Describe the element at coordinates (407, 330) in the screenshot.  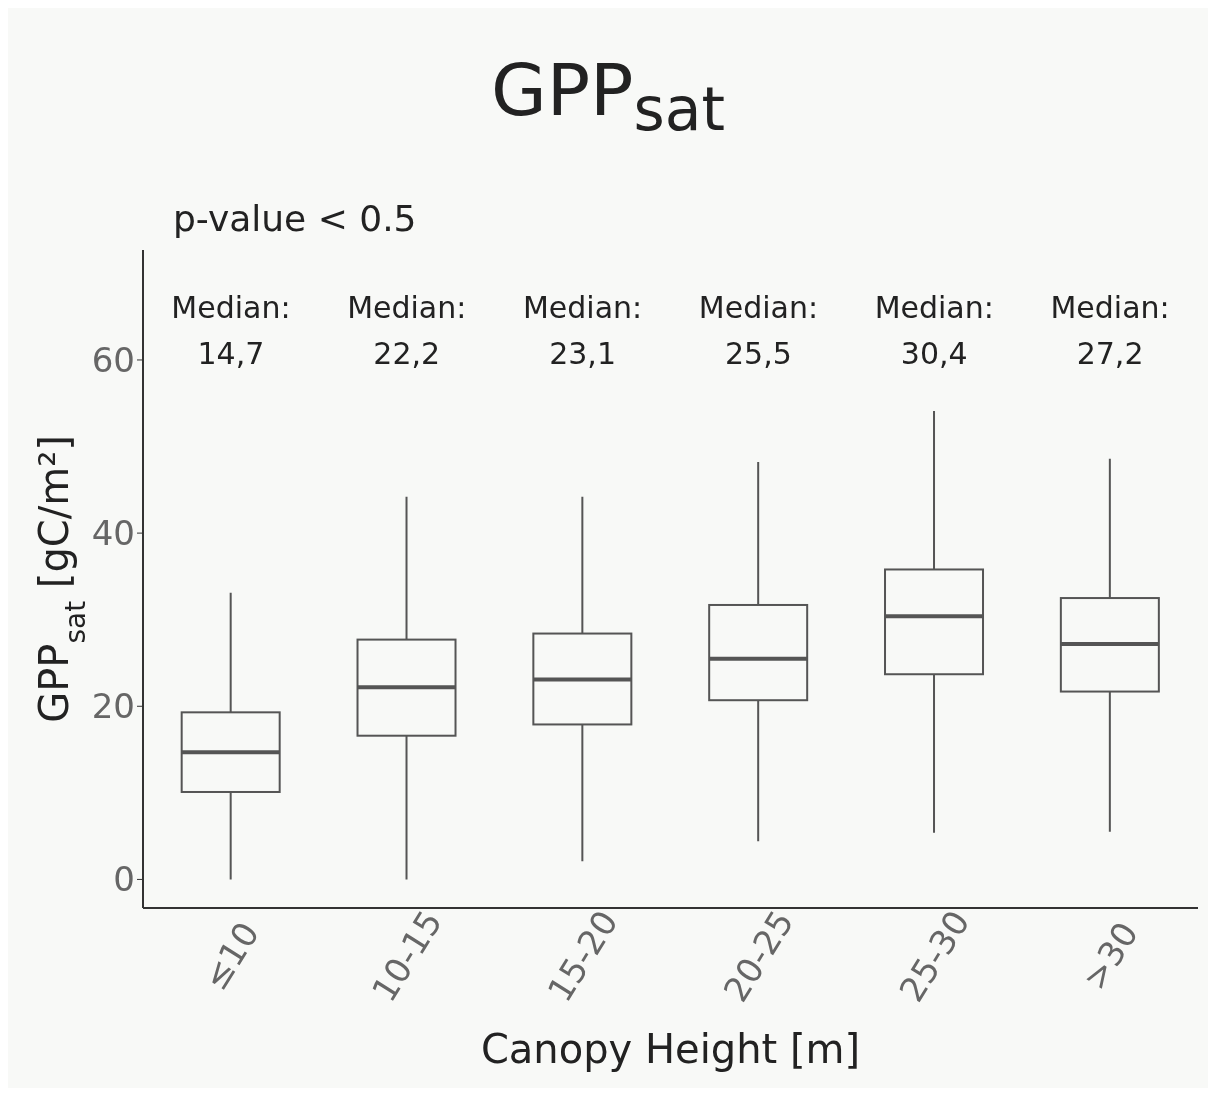
I see `annotation: Median: 22,2` at that location.